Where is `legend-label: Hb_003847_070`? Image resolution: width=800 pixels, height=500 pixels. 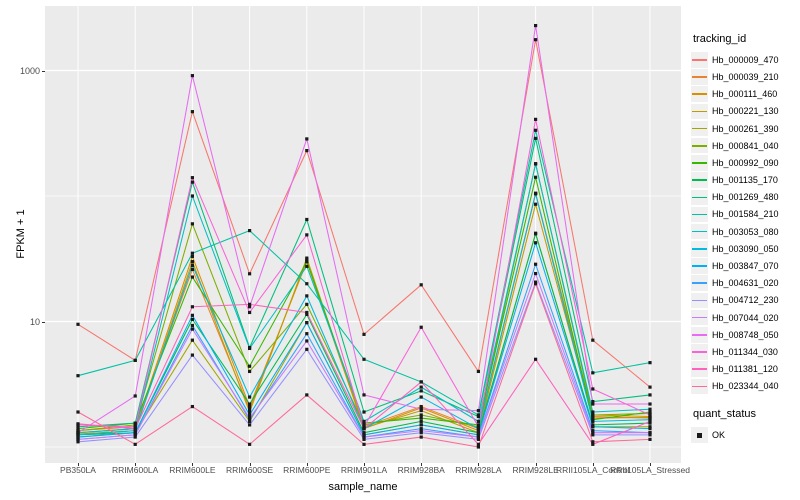
legend-label: Hb_003847_070 is located at coordinates (745, 266).